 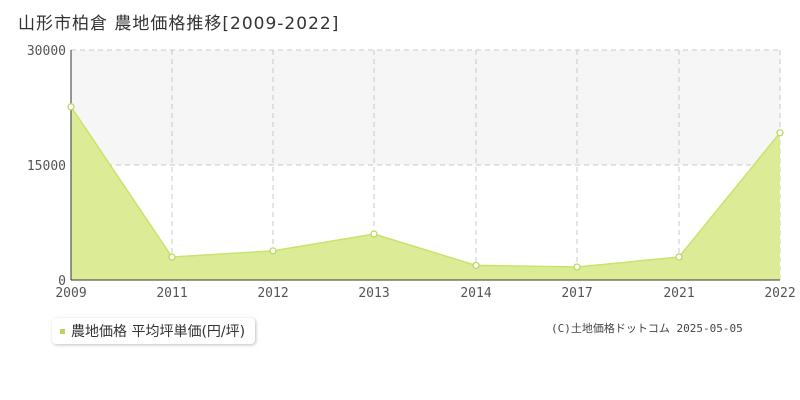 What do you see at coordinates (678, 293) in the screenshot?
I see `x-tick-label-2021: 2021` at bounding box center [678, 293].